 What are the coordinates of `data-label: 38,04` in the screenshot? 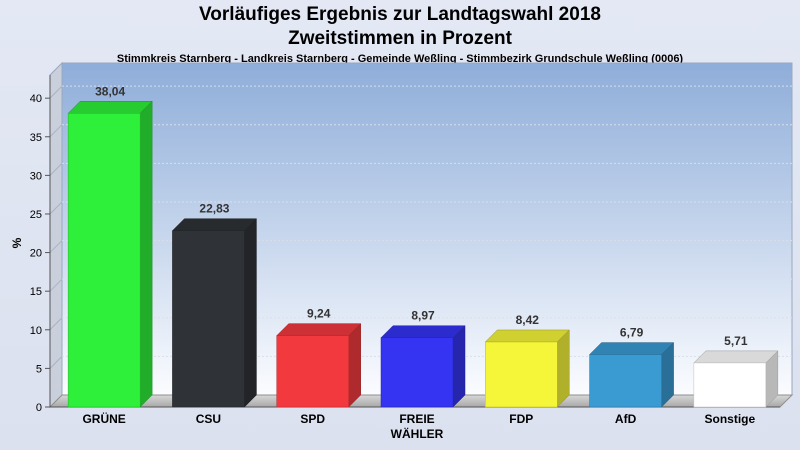 It's located at (110, 91).